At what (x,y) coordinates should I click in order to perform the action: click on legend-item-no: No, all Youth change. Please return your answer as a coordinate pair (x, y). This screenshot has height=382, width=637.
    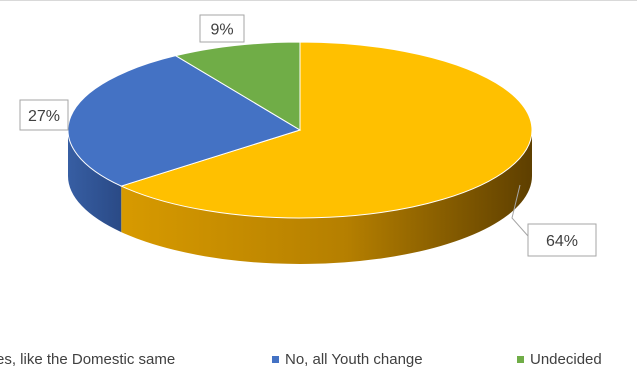
    Looking at the image, I should click on (347, 360).